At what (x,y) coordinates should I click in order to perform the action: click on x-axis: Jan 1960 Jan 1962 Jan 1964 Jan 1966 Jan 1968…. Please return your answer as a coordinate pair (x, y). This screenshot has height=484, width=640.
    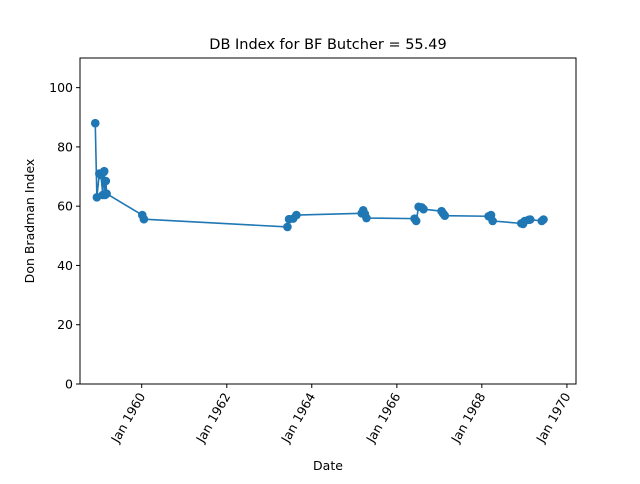
    Looking at the image, I should click on (340, 415).